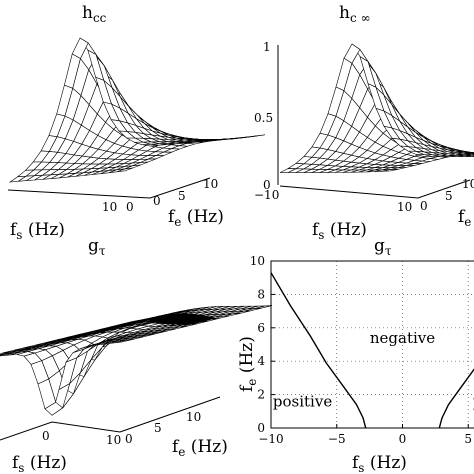 This screenshot has height=474, width=474. I want to click on x-tick-label: −5, so click(337, 439).